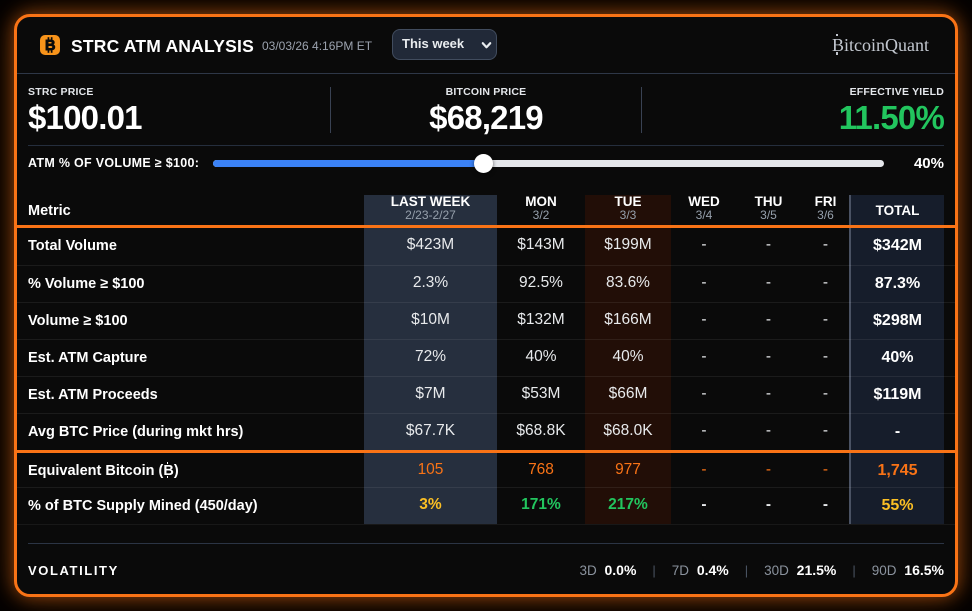  What do you see at coordinates (50, 46) in the screenshot?
I see `svg-text: B` at bounding box center [50, 46].